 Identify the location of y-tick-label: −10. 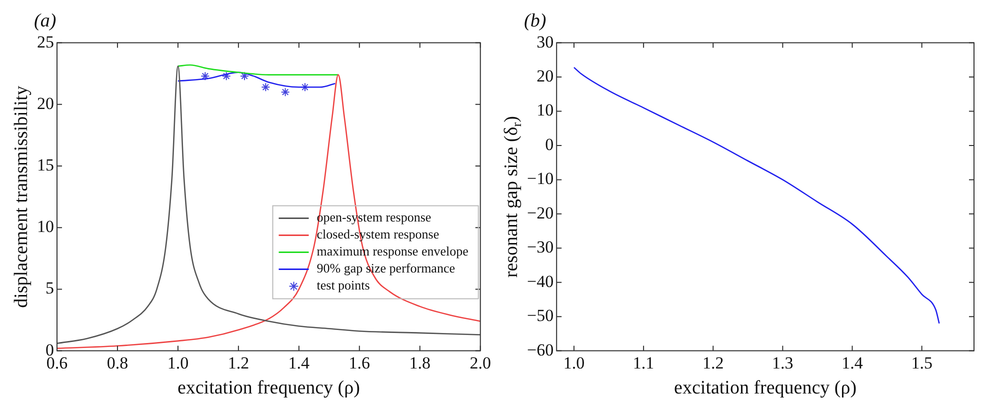
(540, 178).